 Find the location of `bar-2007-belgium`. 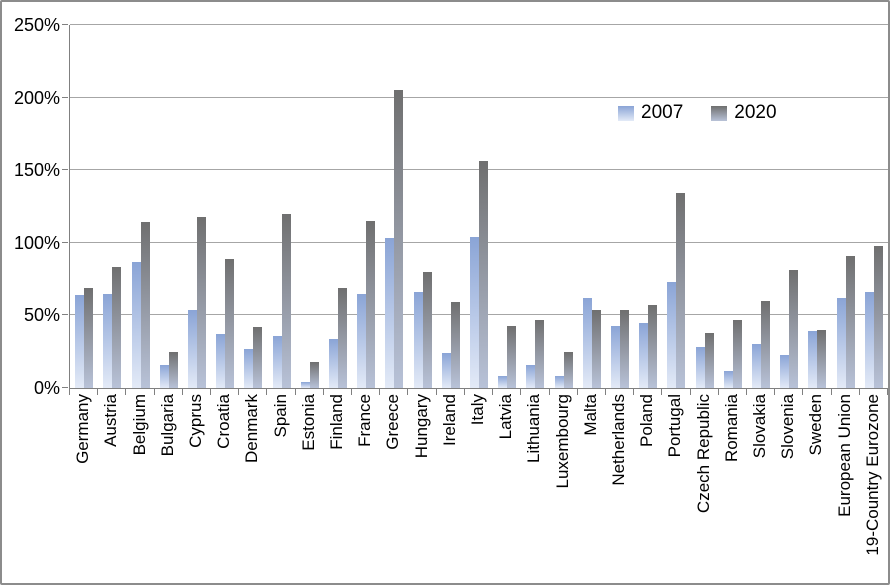

bar-2007-belgium is located at coordinates (136, 324).